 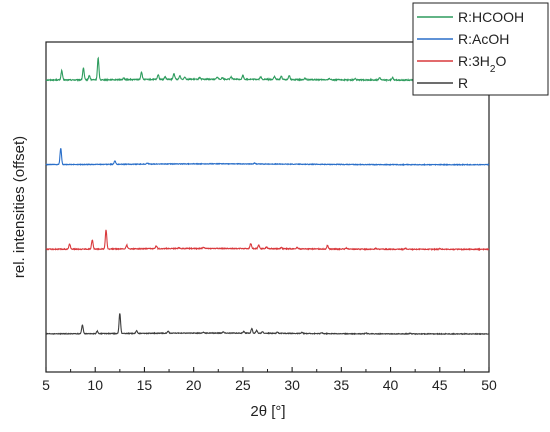 I want to click on legend-box, so click(x=480, y=49).